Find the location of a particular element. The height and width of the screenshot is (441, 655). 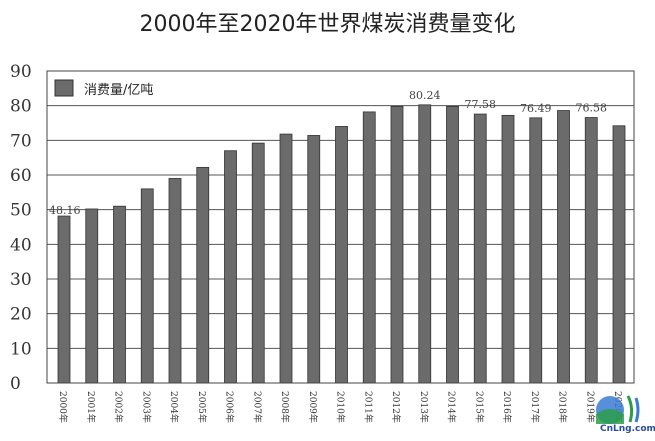

x-tick-label: 2018年 is located at coordinates (563, 407).